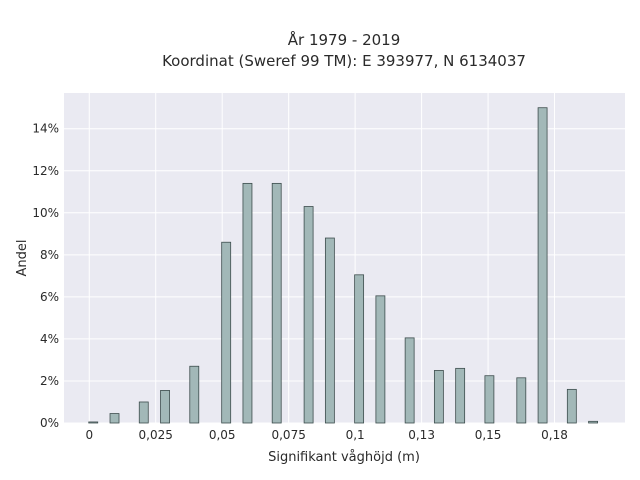 The width and height of the screenshot is (640, 480). Describe the element at coordinates (49, 255) in the screenshot. I see `y-tick-label: 8%` at that location.